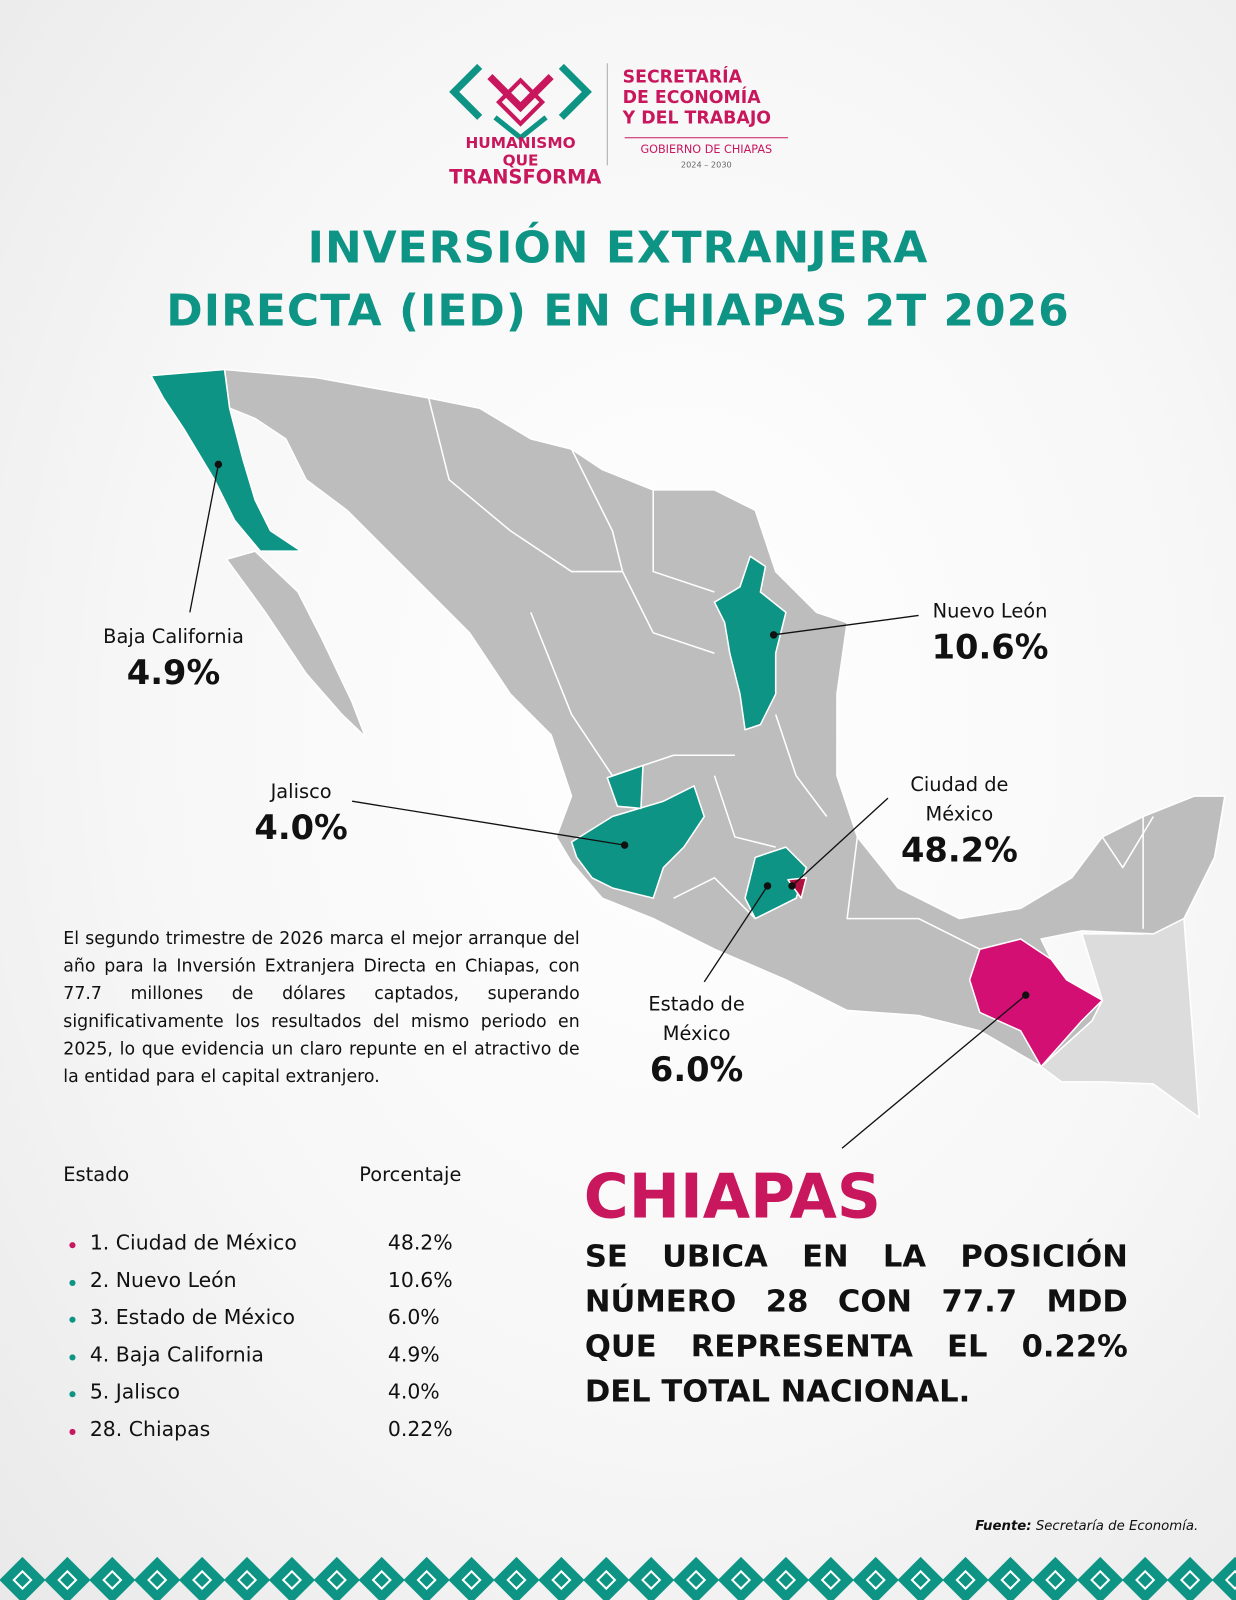  I want to click on period-text: 2024 – 2030, so click(706, 165).